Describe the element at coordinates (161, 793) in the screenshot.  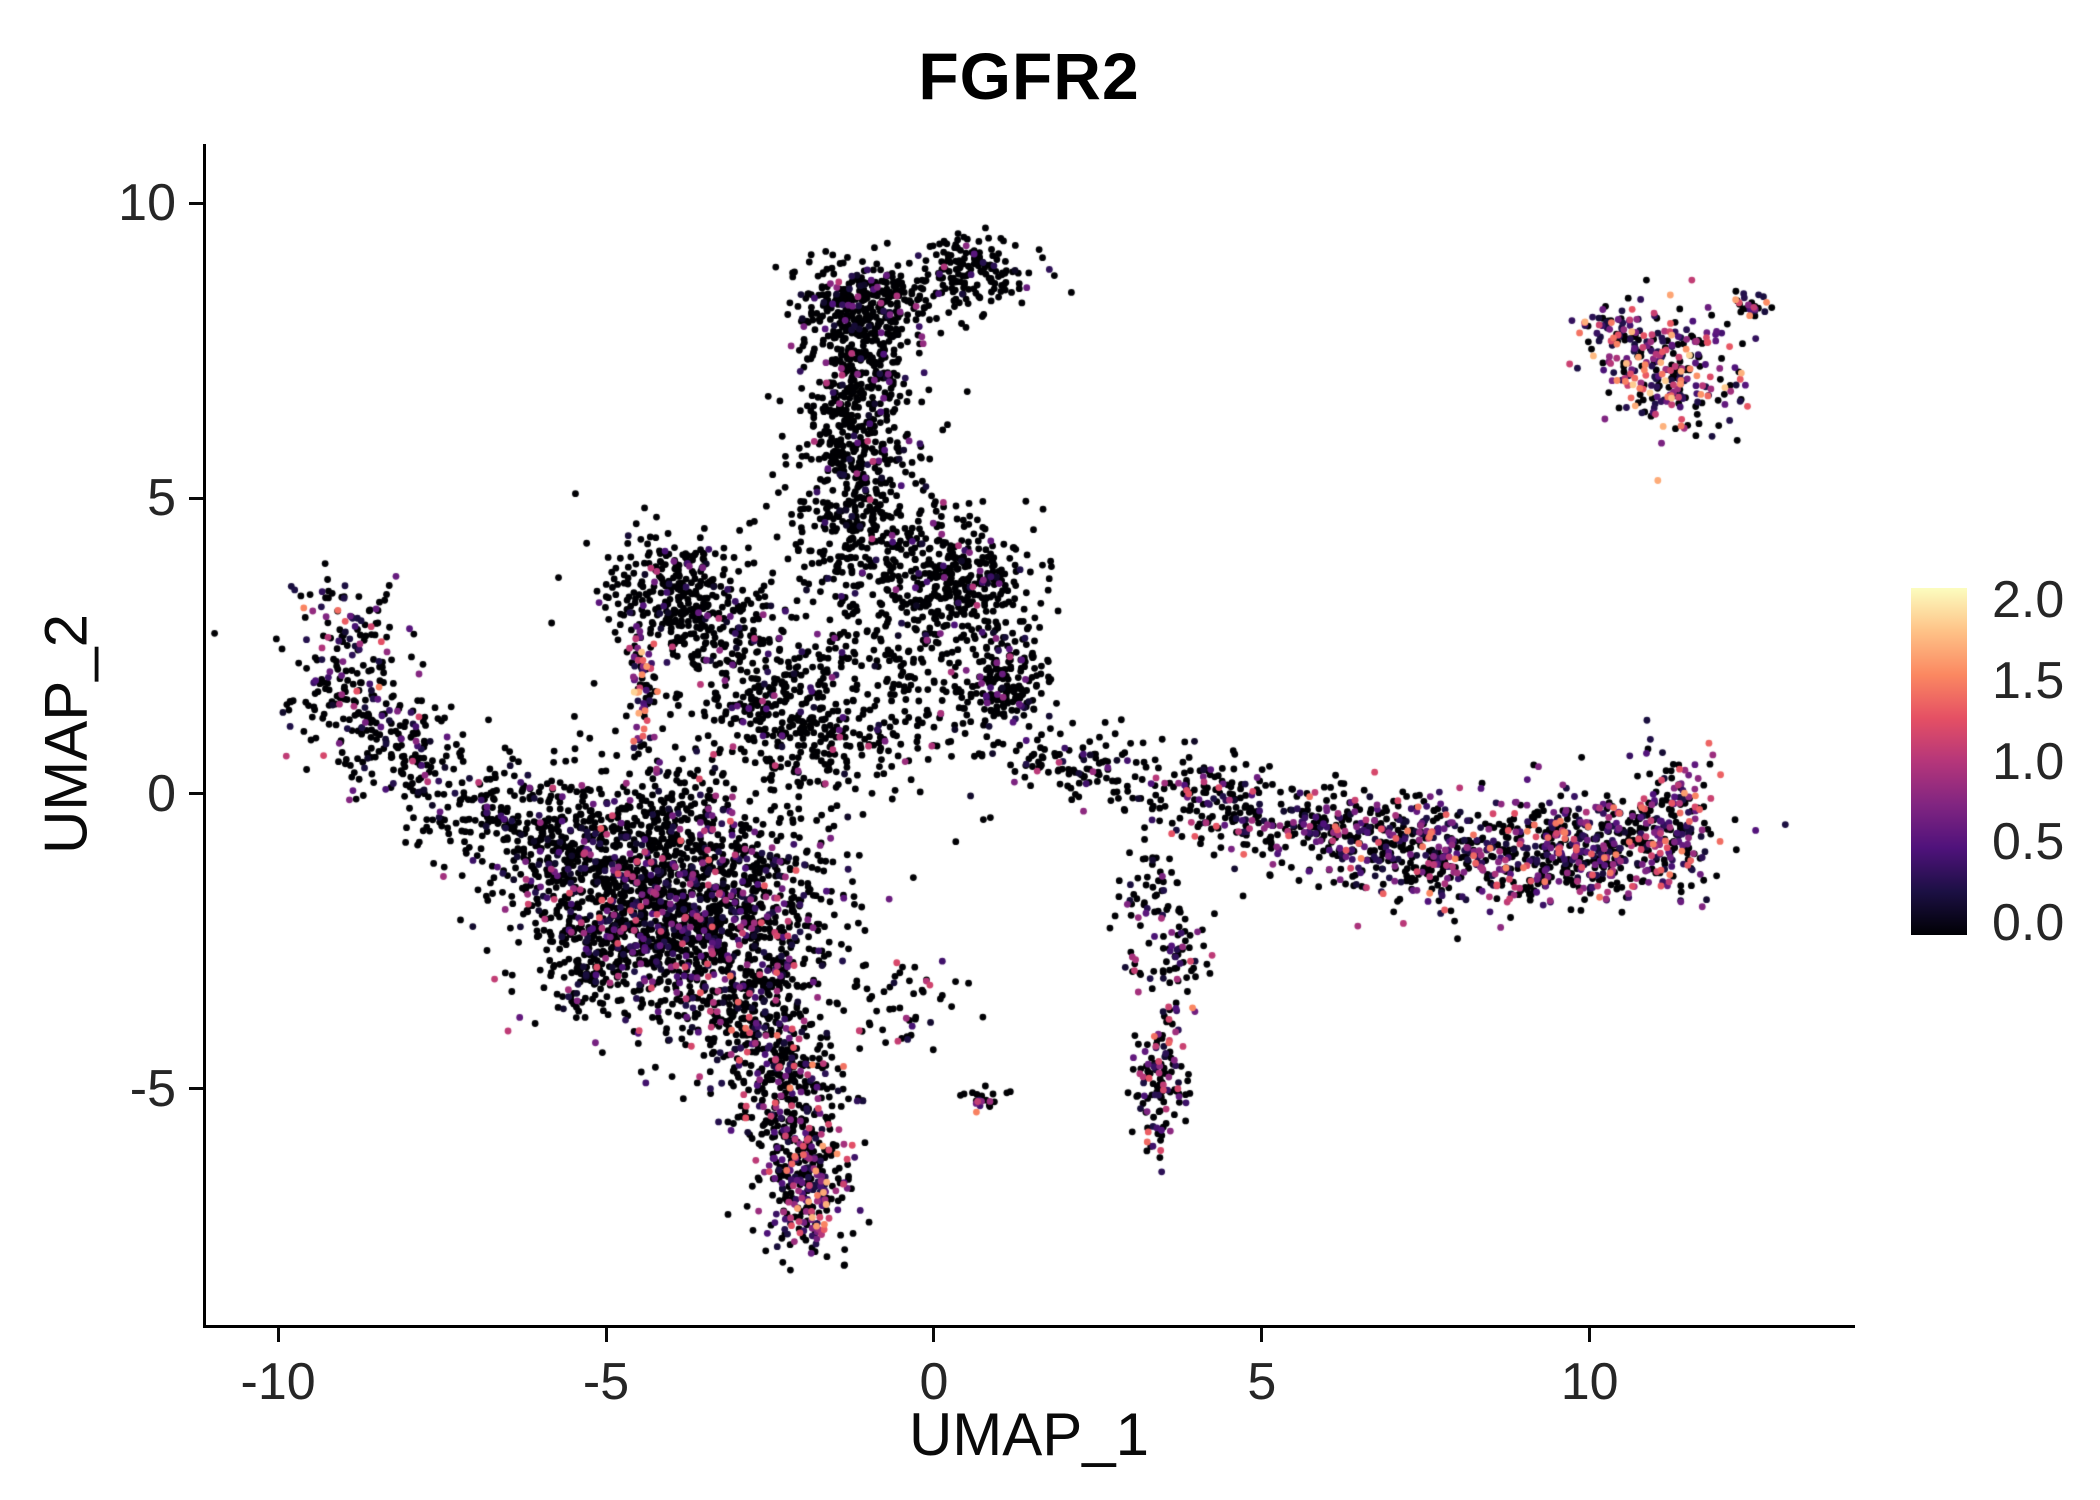
I see `y-axis-tick-label: 0` at that location.